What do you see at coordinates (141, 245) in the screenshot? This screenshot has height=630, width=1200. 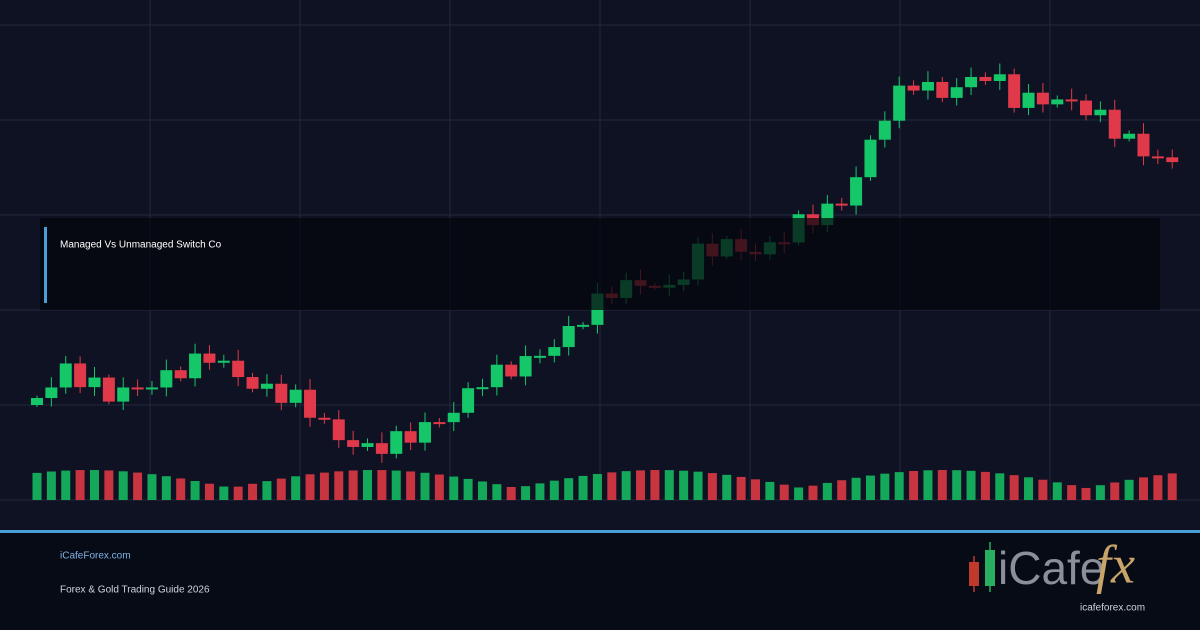 I see `overlay-title: Managed Vs Unmanaged Switch Co` at bounding box center [141, 245].